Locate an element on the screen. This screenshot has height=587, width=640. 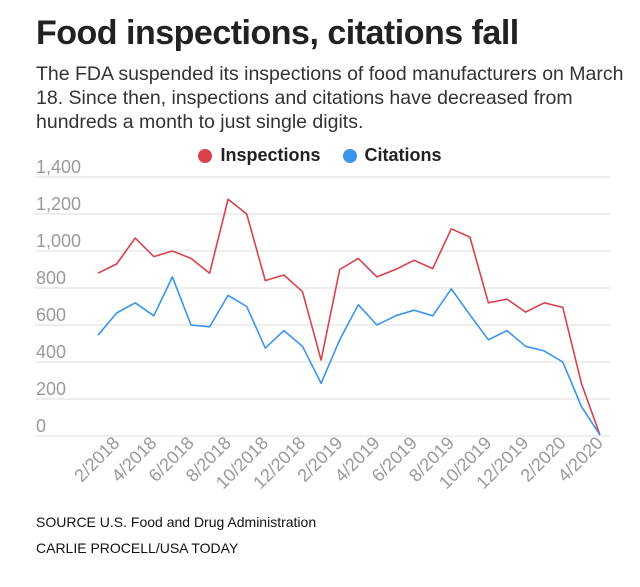
y-tick-label: 1,000 is located at coordinates (58, 241).